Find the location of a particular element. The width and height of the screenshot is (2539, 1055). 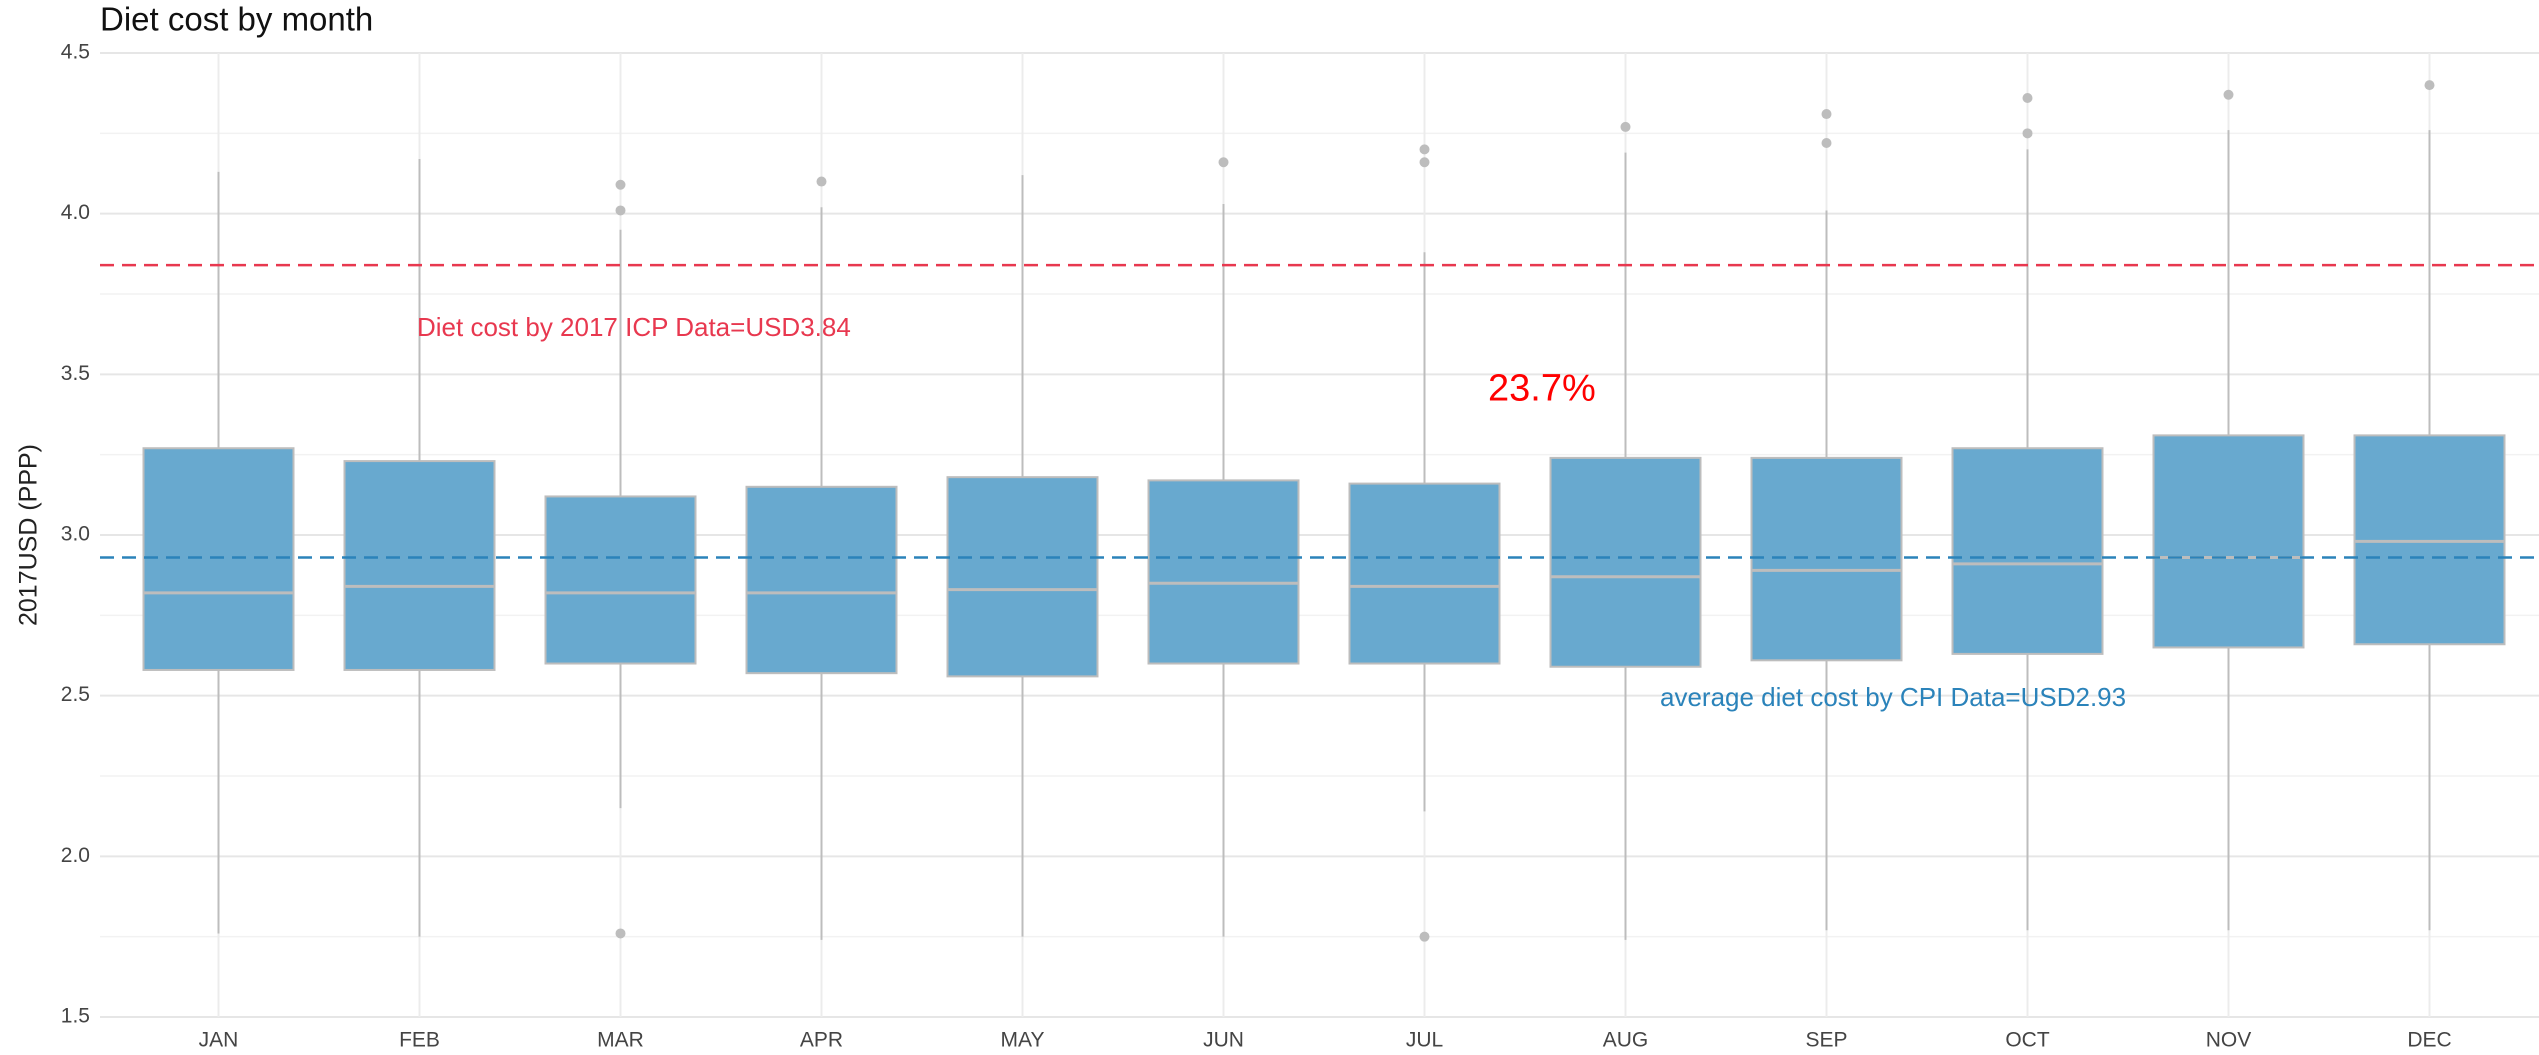

x-tick-label: OCT is located at coordinates (2027, 1040).